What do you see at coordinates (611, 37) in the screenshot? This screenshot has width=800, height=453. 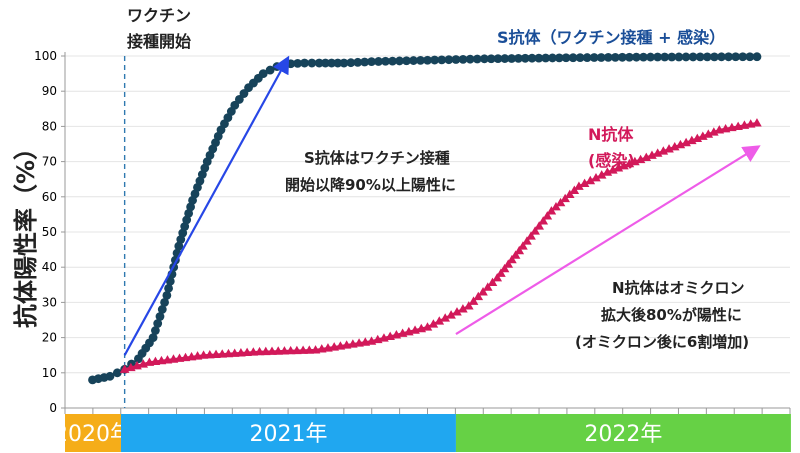 I see `s-series-label: S抗体（ワクチン接種 + 感染）` at bounding box center [611, 37].